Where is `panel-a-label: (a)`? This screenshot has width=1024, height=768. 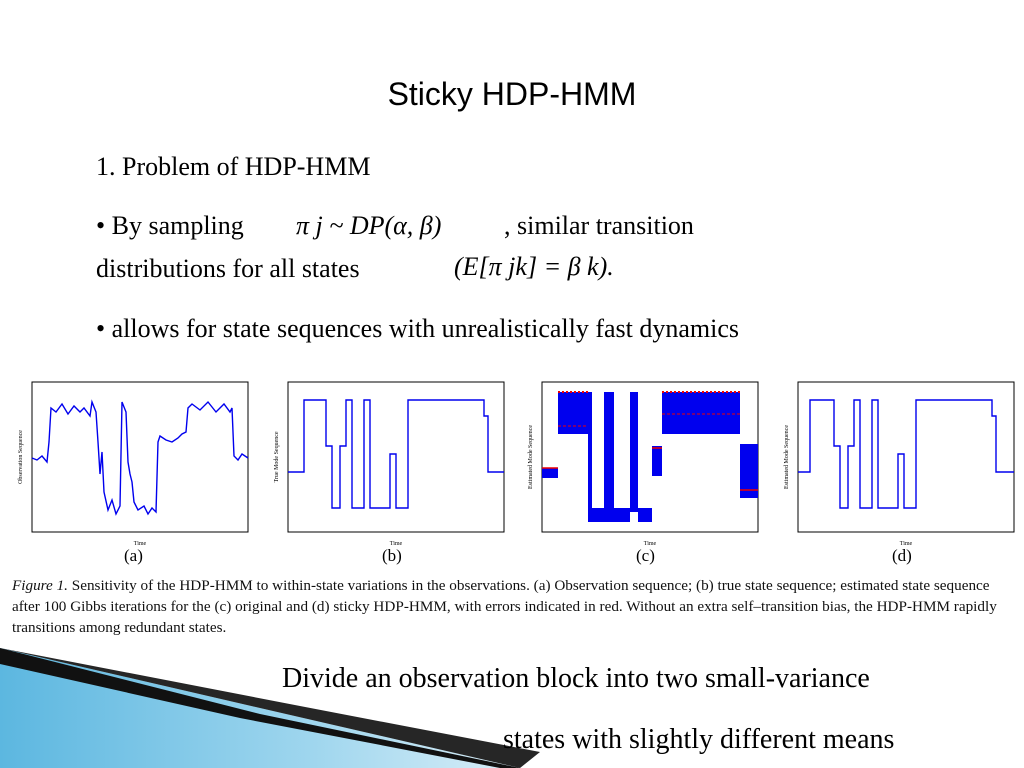
panel-a-label: (a) is located at coordinates (133, 555).